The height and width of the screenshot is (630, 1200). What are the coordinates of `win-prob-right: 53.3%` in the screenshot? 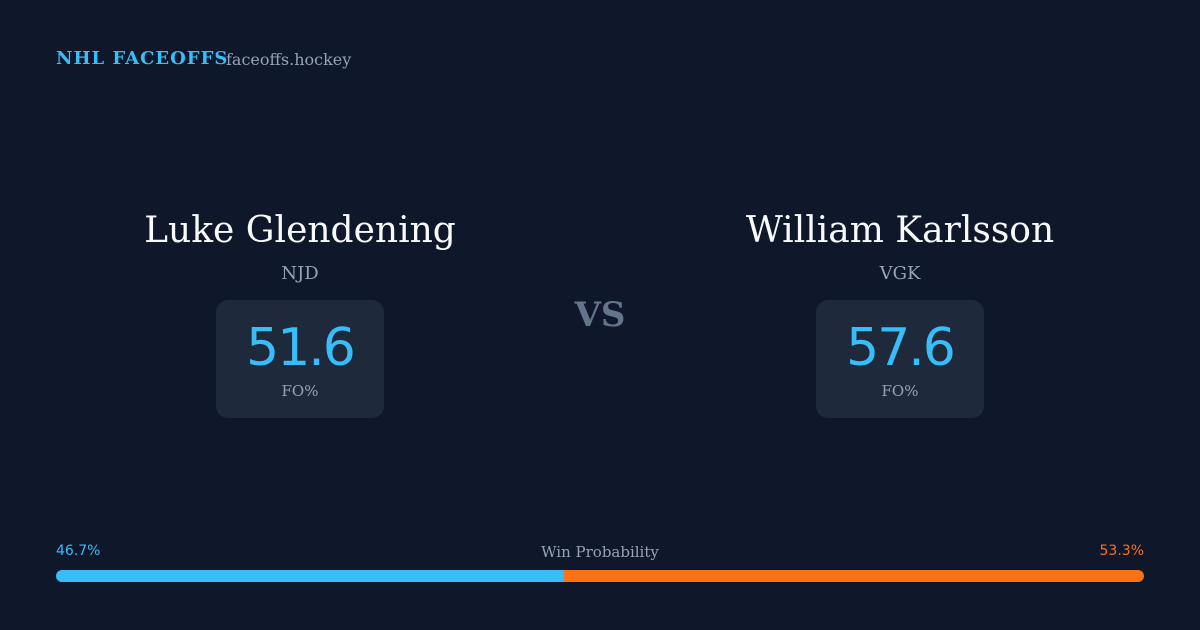 It's located at (1121, 551).